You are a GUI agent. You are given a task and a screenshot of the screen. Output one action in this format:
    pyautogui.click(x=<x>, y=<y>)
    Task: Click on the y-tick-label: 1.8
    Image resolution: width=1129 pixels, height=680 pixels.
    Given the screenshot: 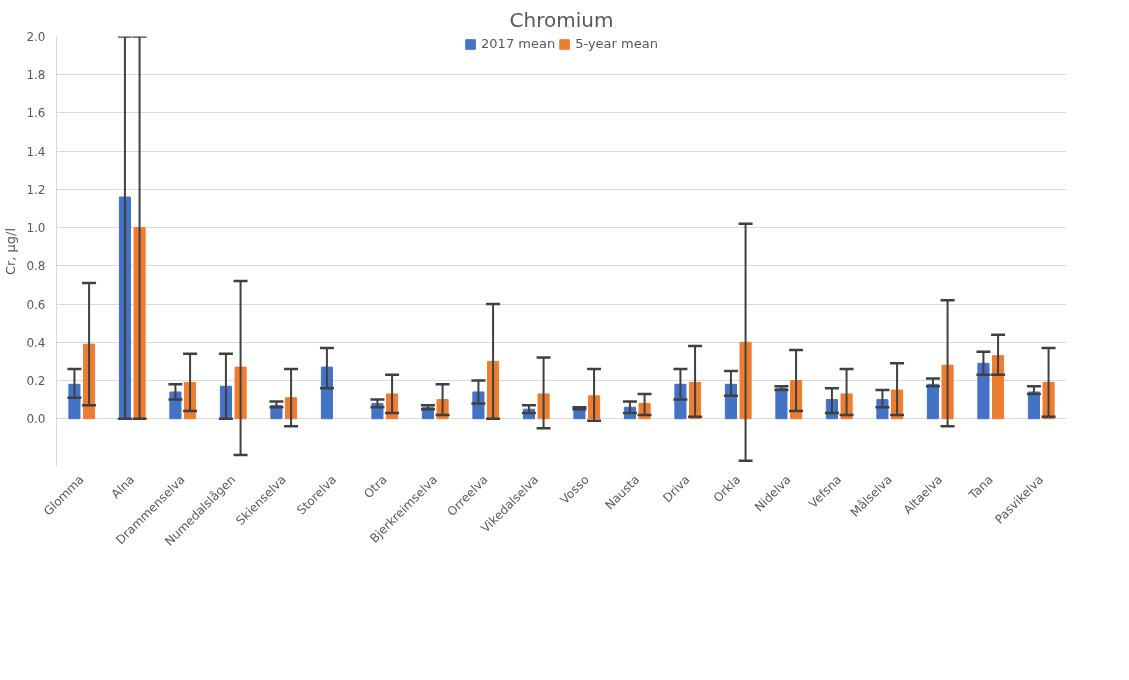 What is the action you would take?
    pyautogui.click(x=36, y=75)
    